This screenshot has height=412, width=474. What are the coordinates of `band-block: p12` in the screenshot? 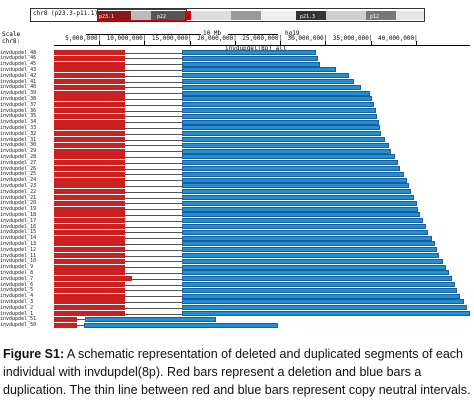 It's located at (381, 15).